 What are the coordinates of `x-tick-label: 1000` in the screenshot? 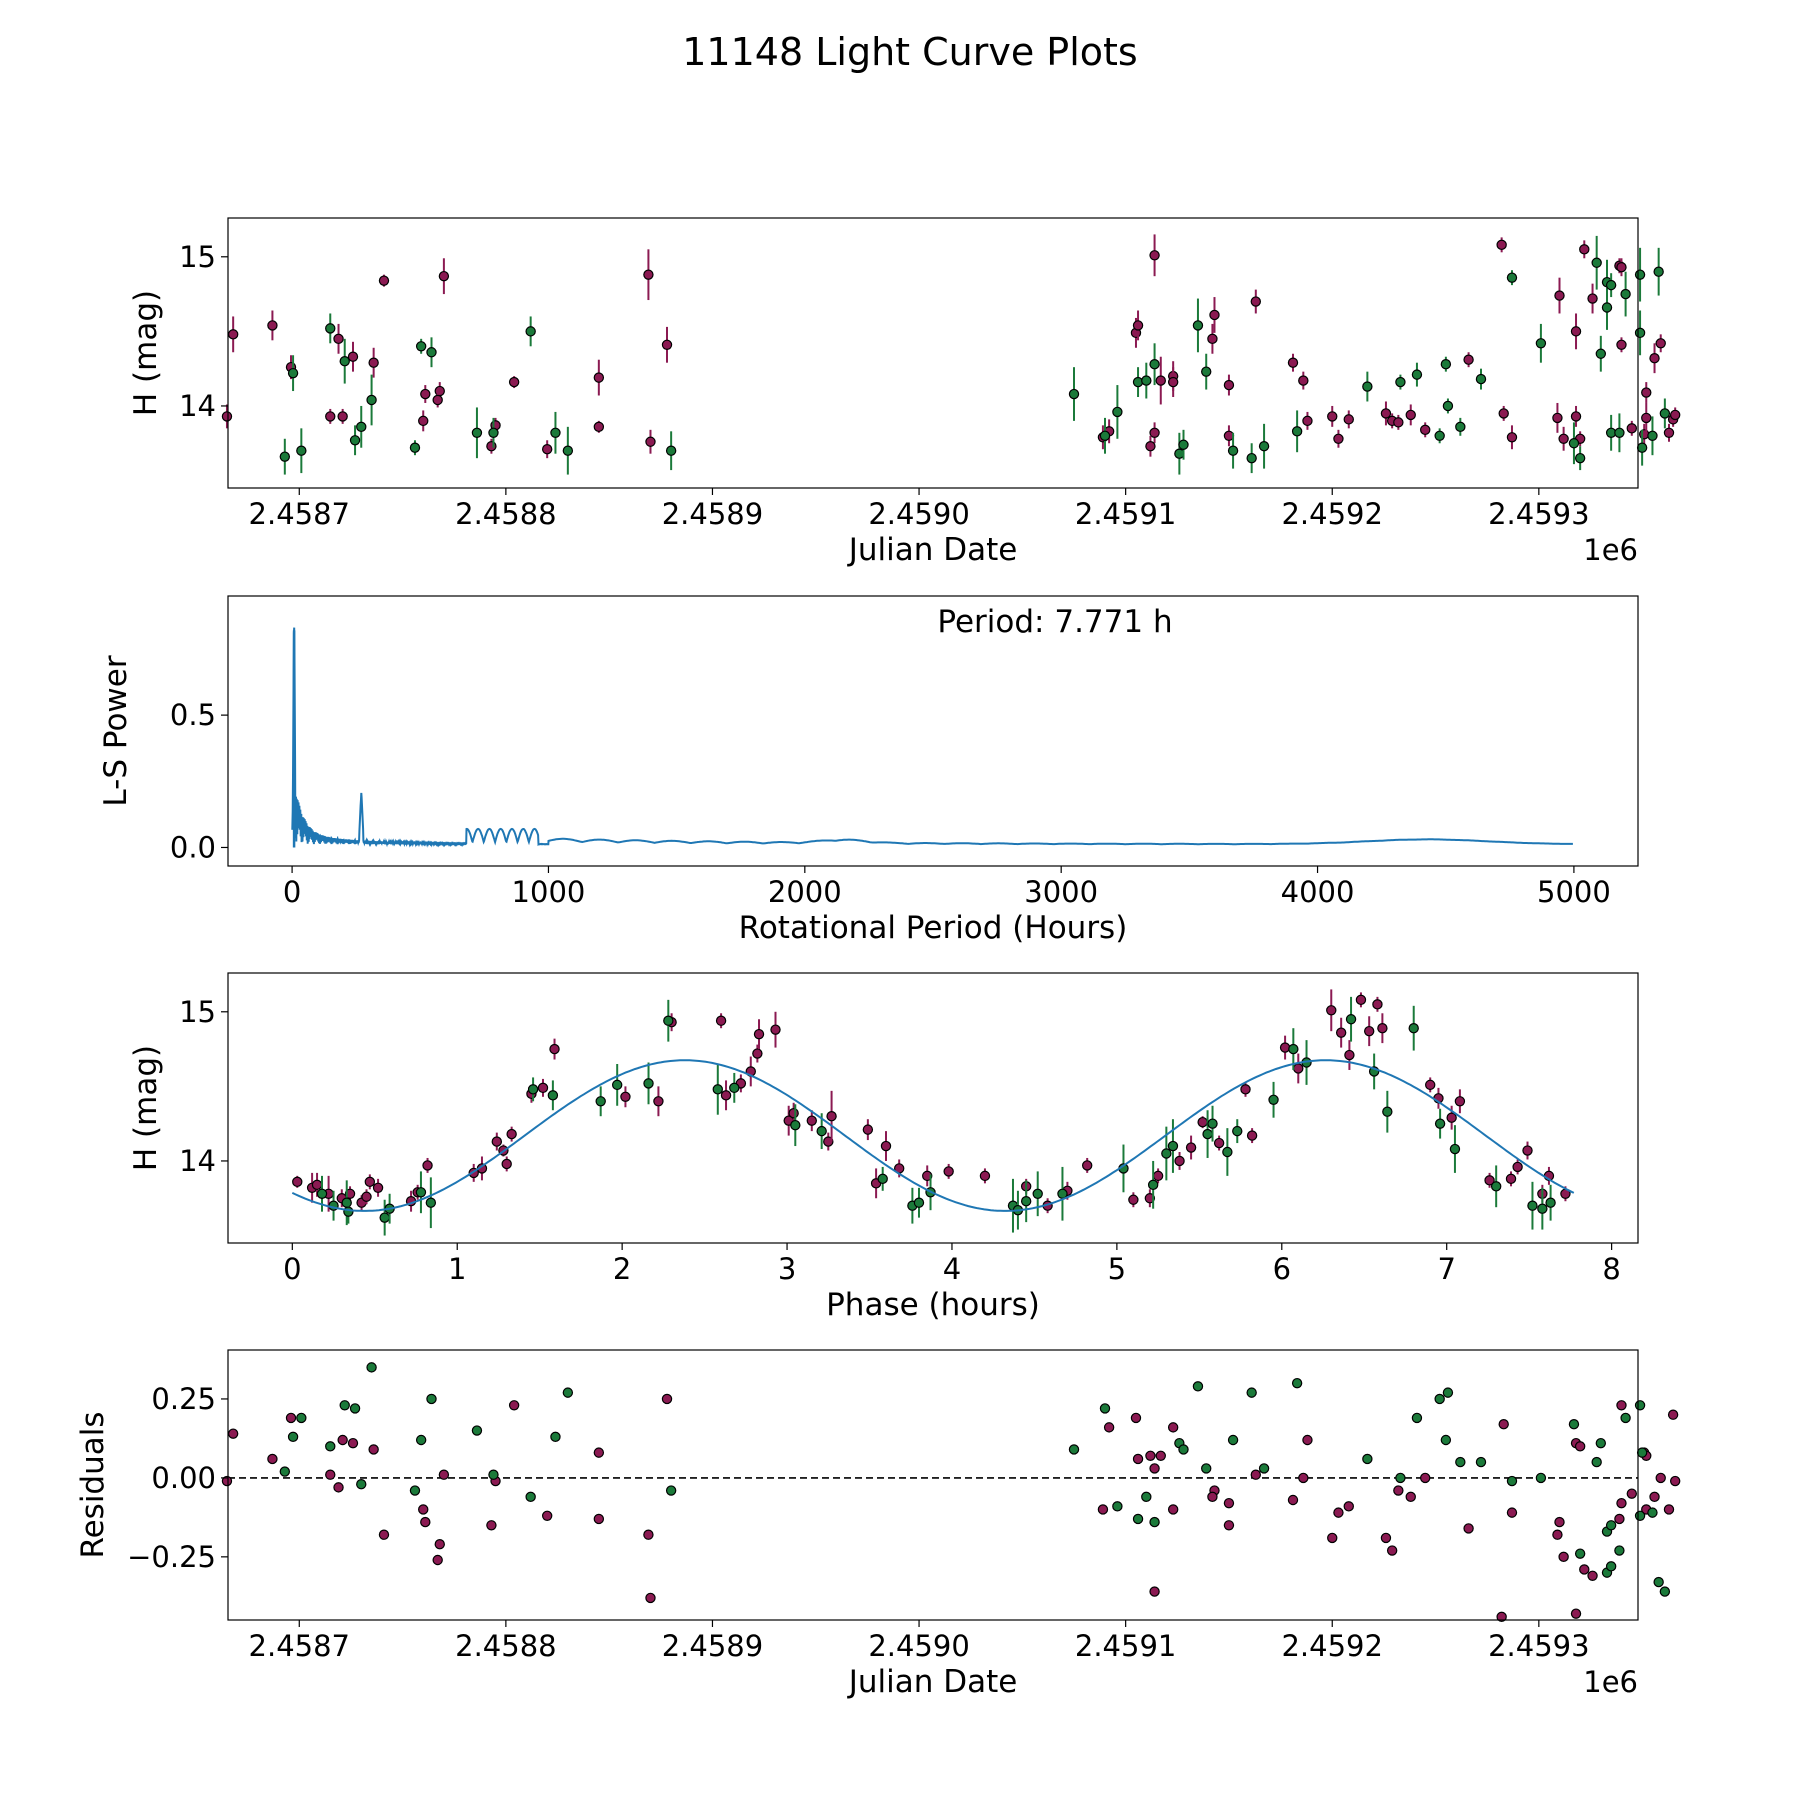 It's located at (549, 892).